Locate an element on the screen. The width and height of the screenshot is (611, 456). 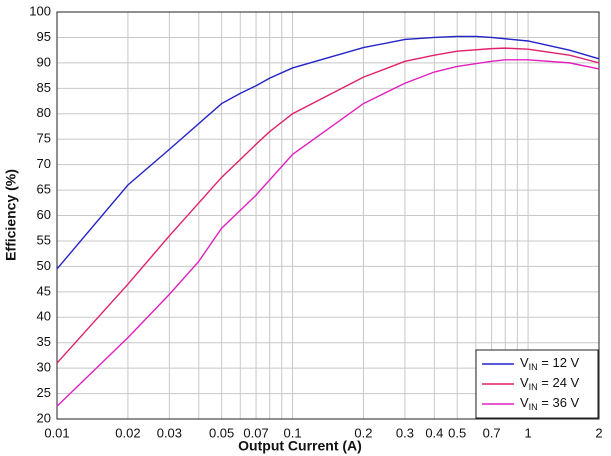
x-tick-label: 0.07 is located at coordinates (255, 432).